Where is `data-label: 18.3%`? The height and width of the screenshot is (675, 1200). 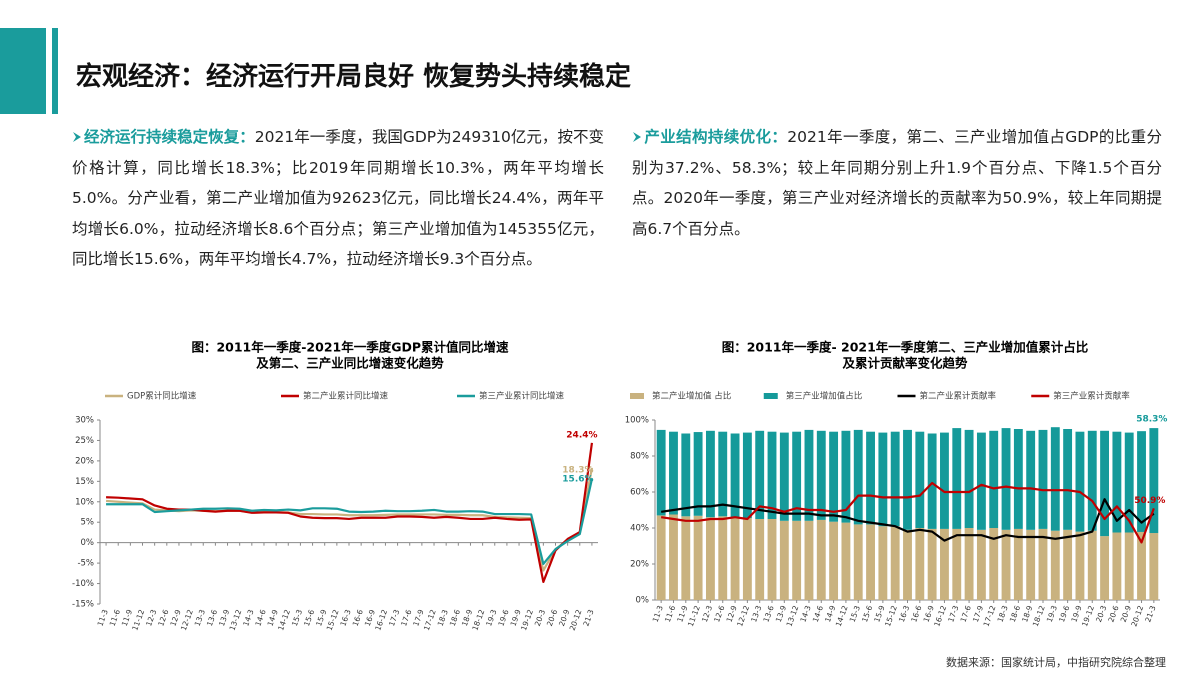
data-label: 18.3% is located at coordinates (577, 470).